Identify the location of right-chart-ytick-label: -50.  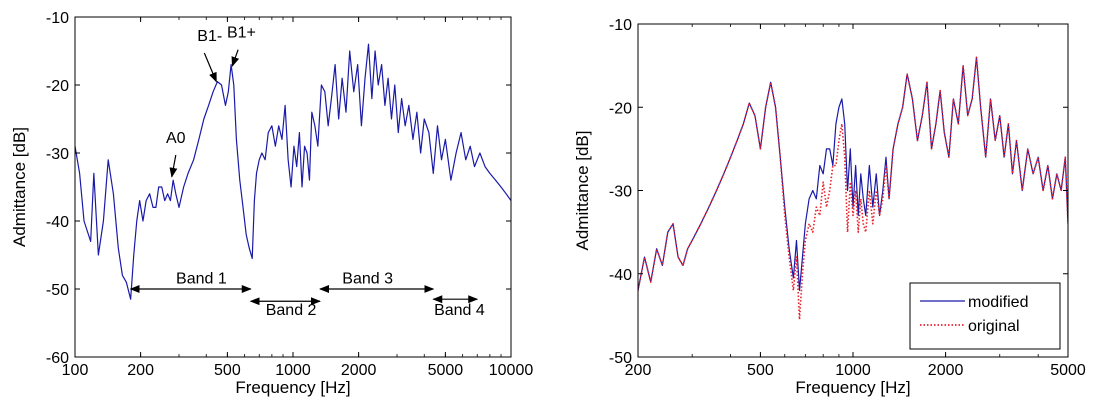
(620, 358).